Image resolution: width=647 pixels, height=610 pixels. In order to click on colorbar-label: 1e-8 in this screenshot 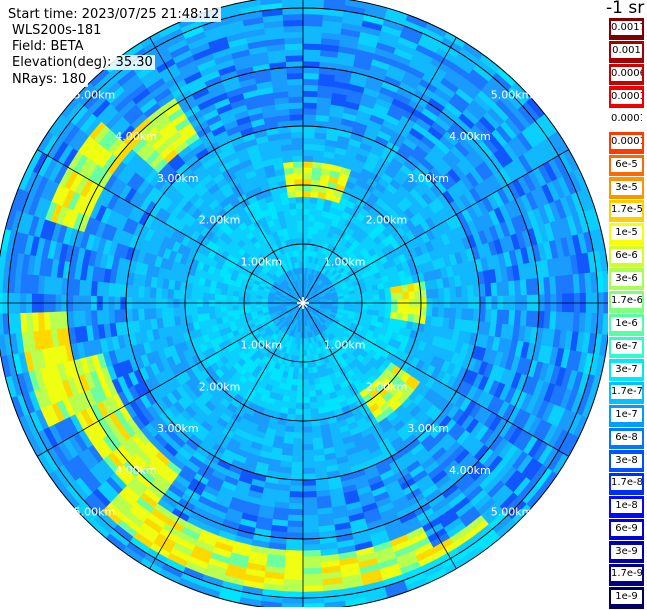, I will do `click(626, 506)`.